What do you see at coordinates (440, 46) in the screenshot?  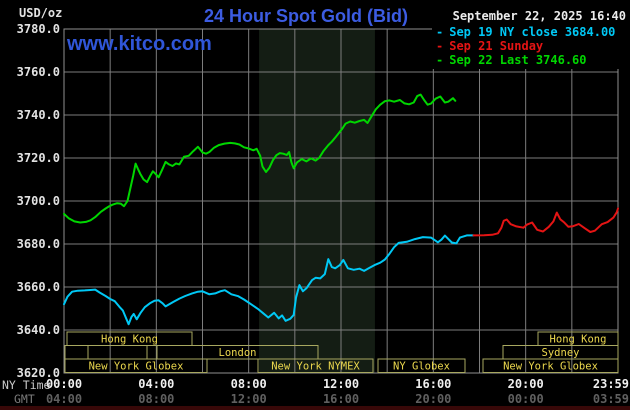 I see `legend-marker-sep21: -` at bounding box center [440, 46].